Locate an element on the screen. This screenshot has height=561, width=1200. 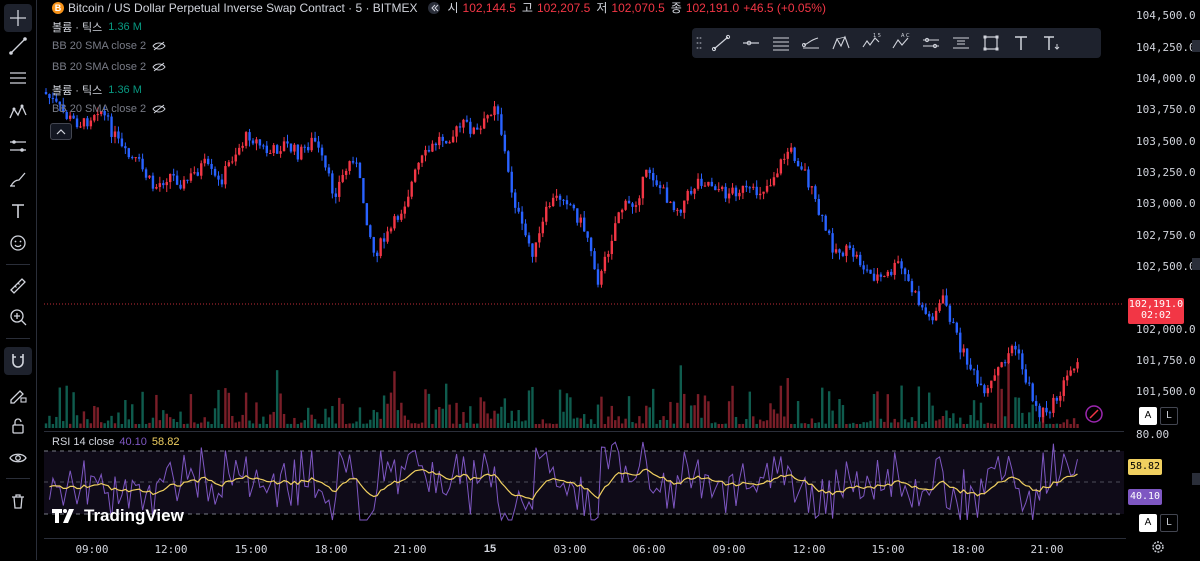
pattern-icon is located at coordinates (18, 112).